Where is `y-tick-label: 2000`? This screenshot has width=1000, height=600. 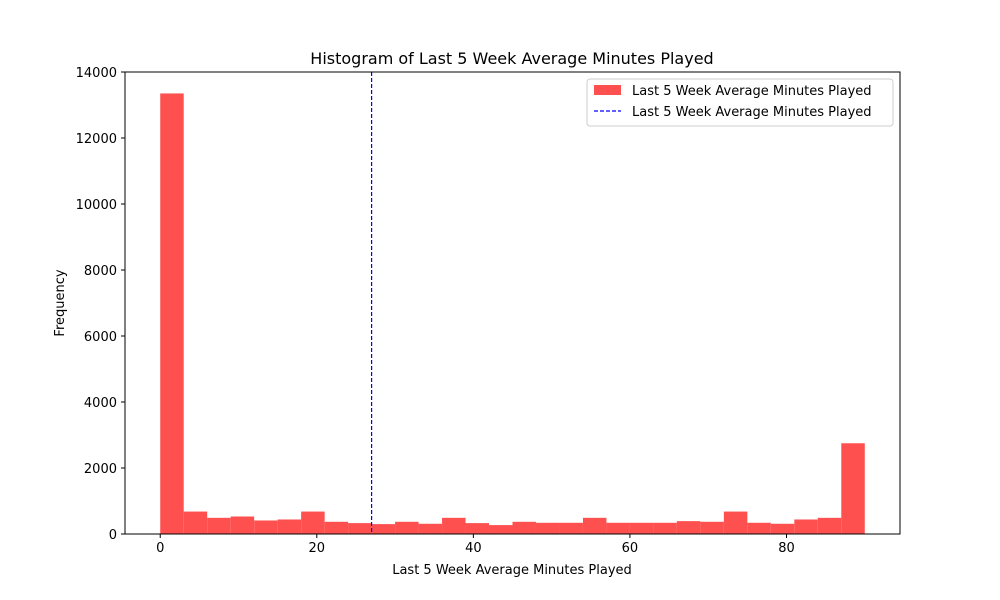 y-tick-label: 2000 is located at coordinates (100, 469).